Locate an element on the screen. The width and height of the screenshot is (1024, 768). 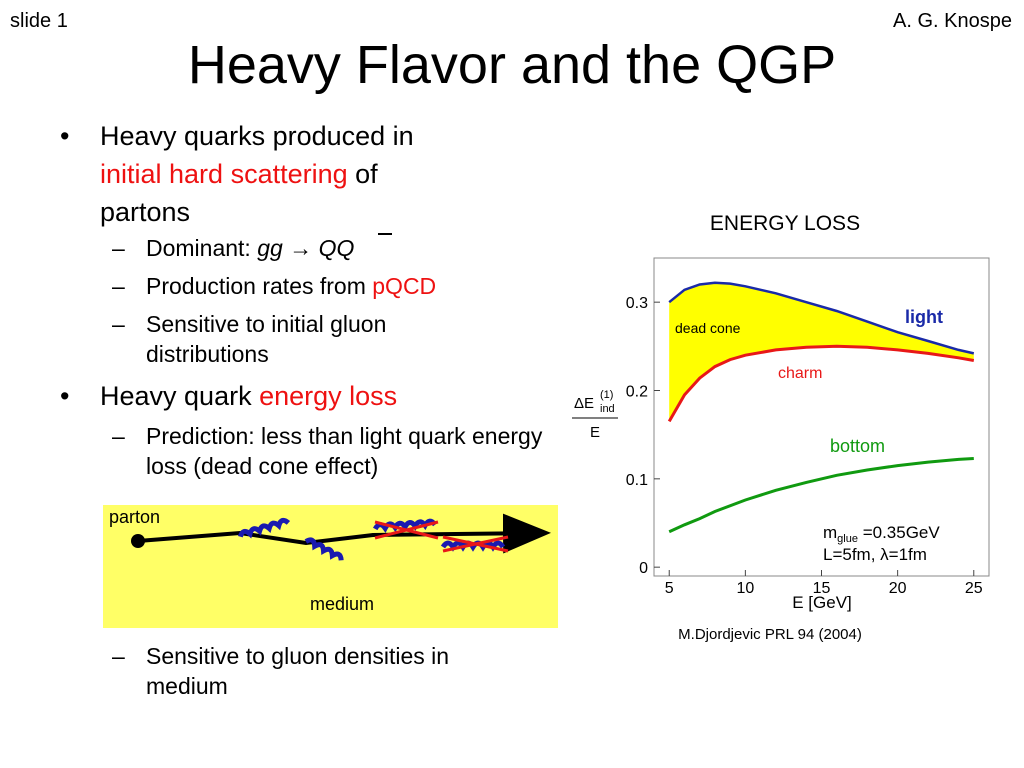
y-tick-label: 0.3 is located at coordinates (637, 303).